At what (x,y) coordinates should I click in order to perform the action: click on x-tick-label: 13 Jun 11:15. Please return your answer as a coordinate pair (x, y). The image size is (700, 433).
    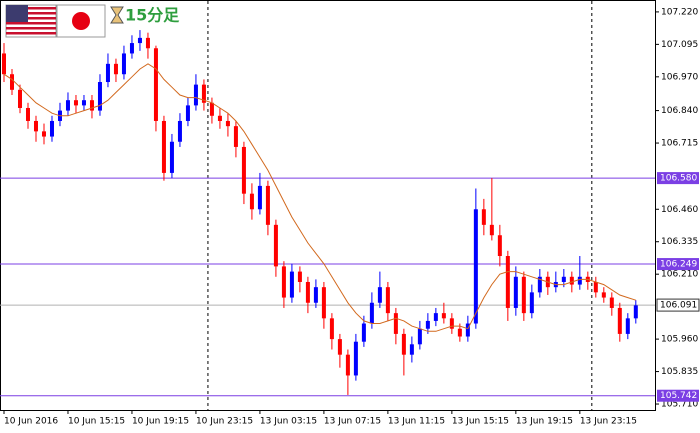
    Looking at the image, I should click on (416, 422).